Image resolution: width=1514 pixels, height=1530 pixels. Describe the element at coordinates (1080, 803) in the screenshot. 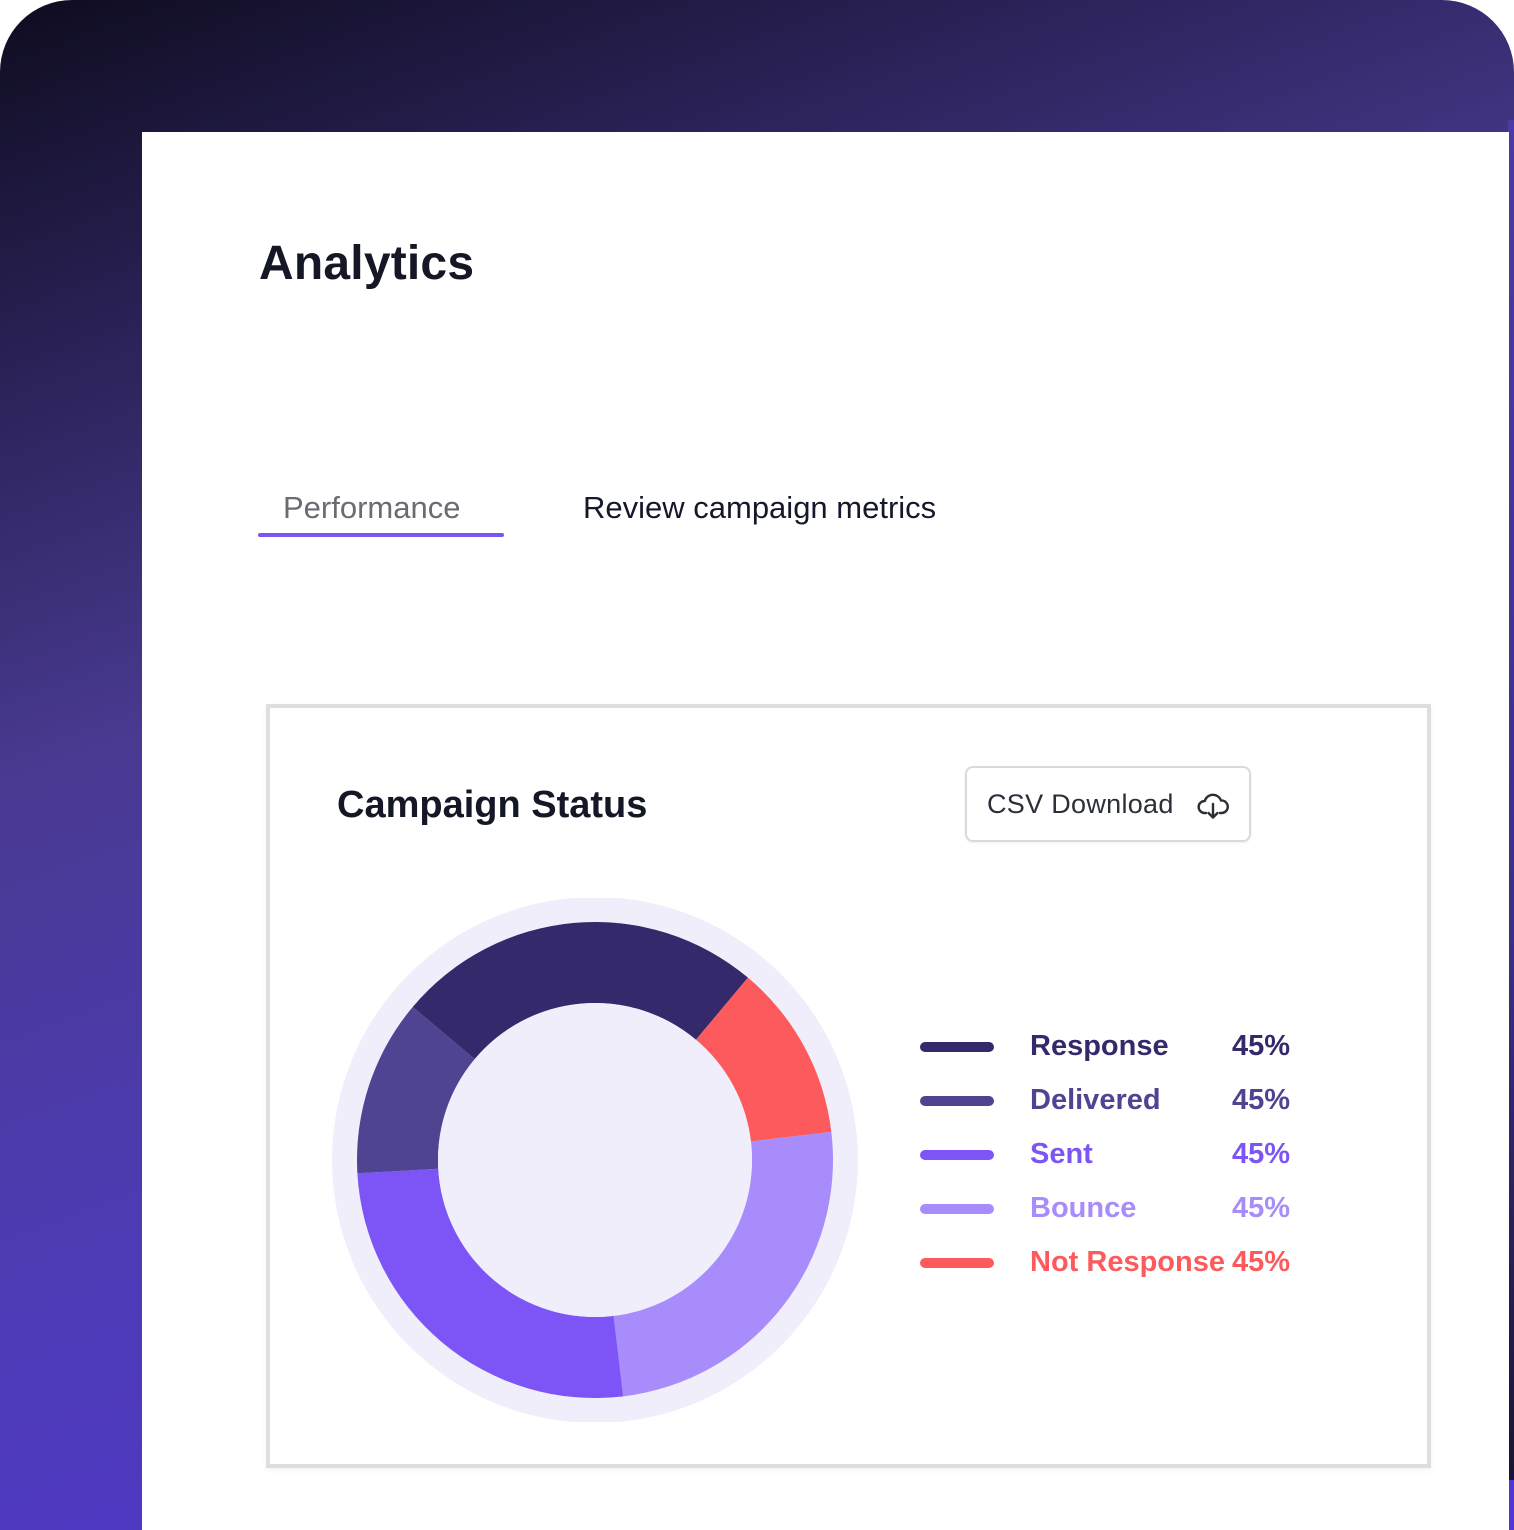

I see `csv-download-label: CSV Download` at that location.